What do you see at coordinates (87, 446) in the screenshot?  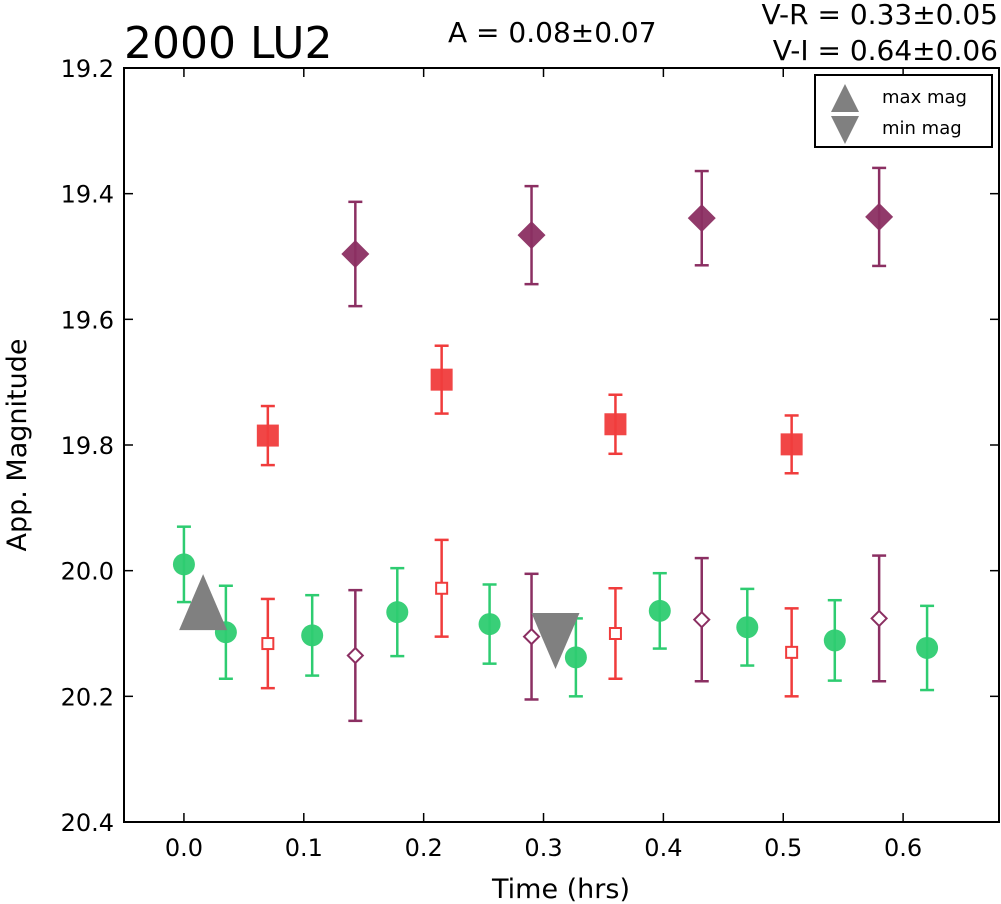 I see `y-tick-label: 19.8` at bounding box center [87, 446].